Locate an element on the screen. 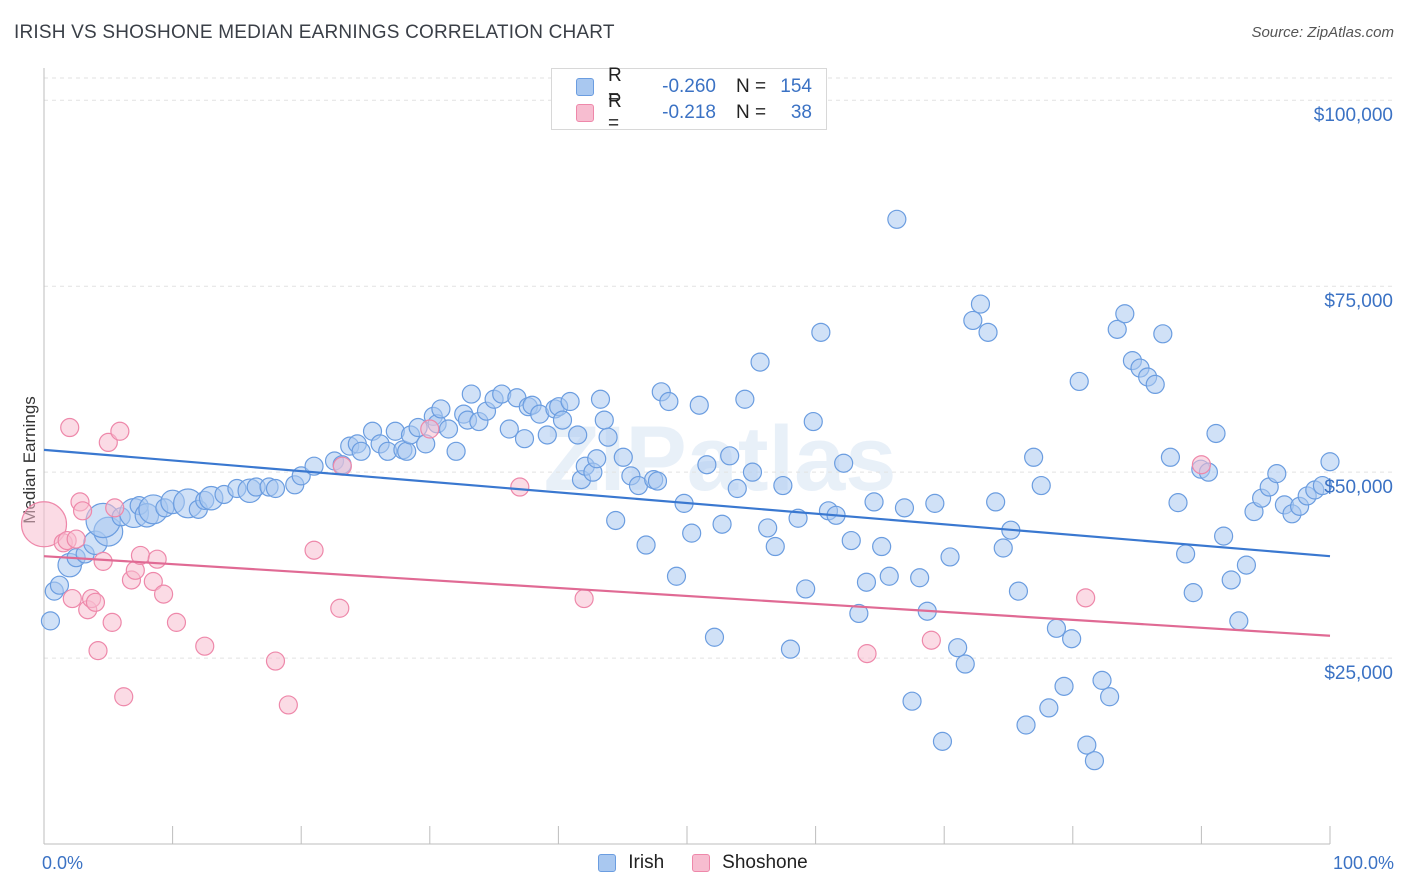  x-tick-label-min: 0.0% is located at coordinates (63, 863).